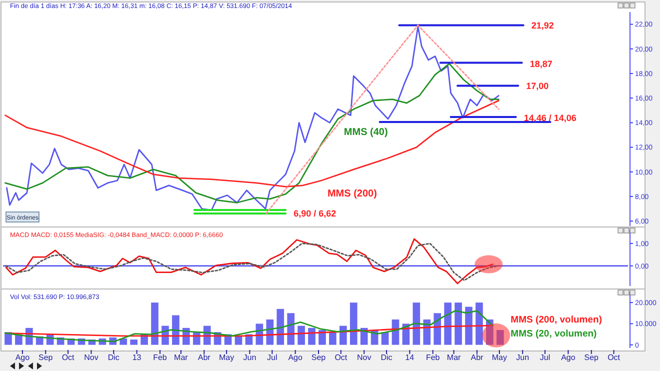 The image size is (660, 371). What do you see at coordinates (366, 132) in the screenshot?
I see `series-label: MMS (40)` at bounding box center [366, 132].